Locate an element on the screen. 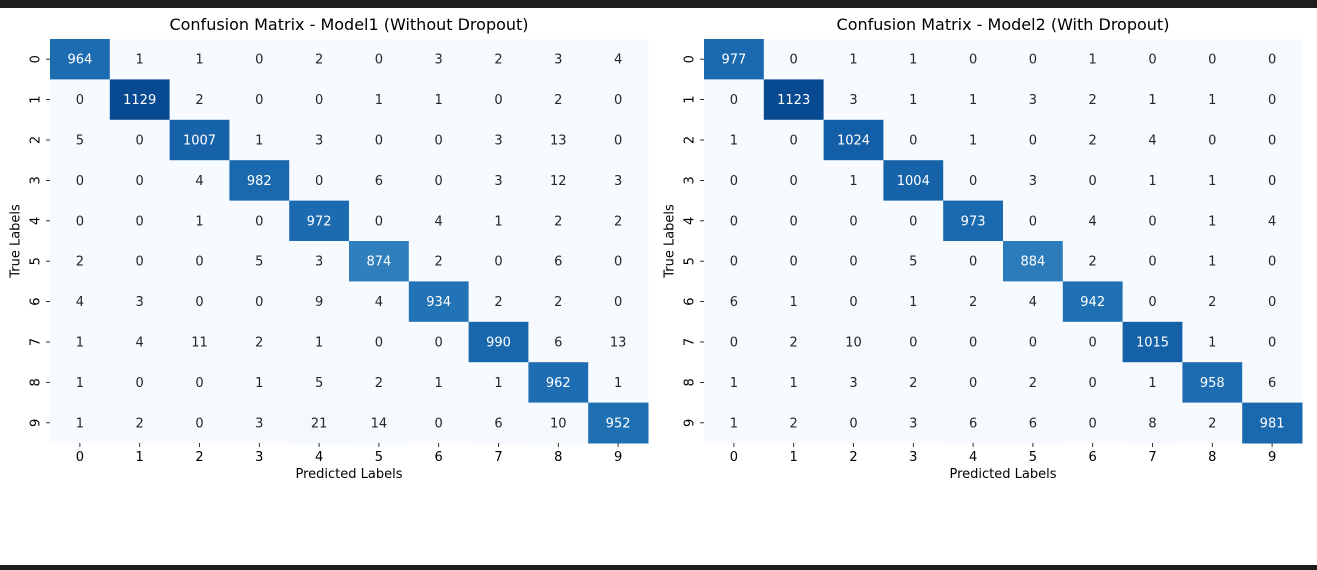 This screenshot has width=1317, height=570. cell-value-label: 962 is located at coordinates (558, 383).